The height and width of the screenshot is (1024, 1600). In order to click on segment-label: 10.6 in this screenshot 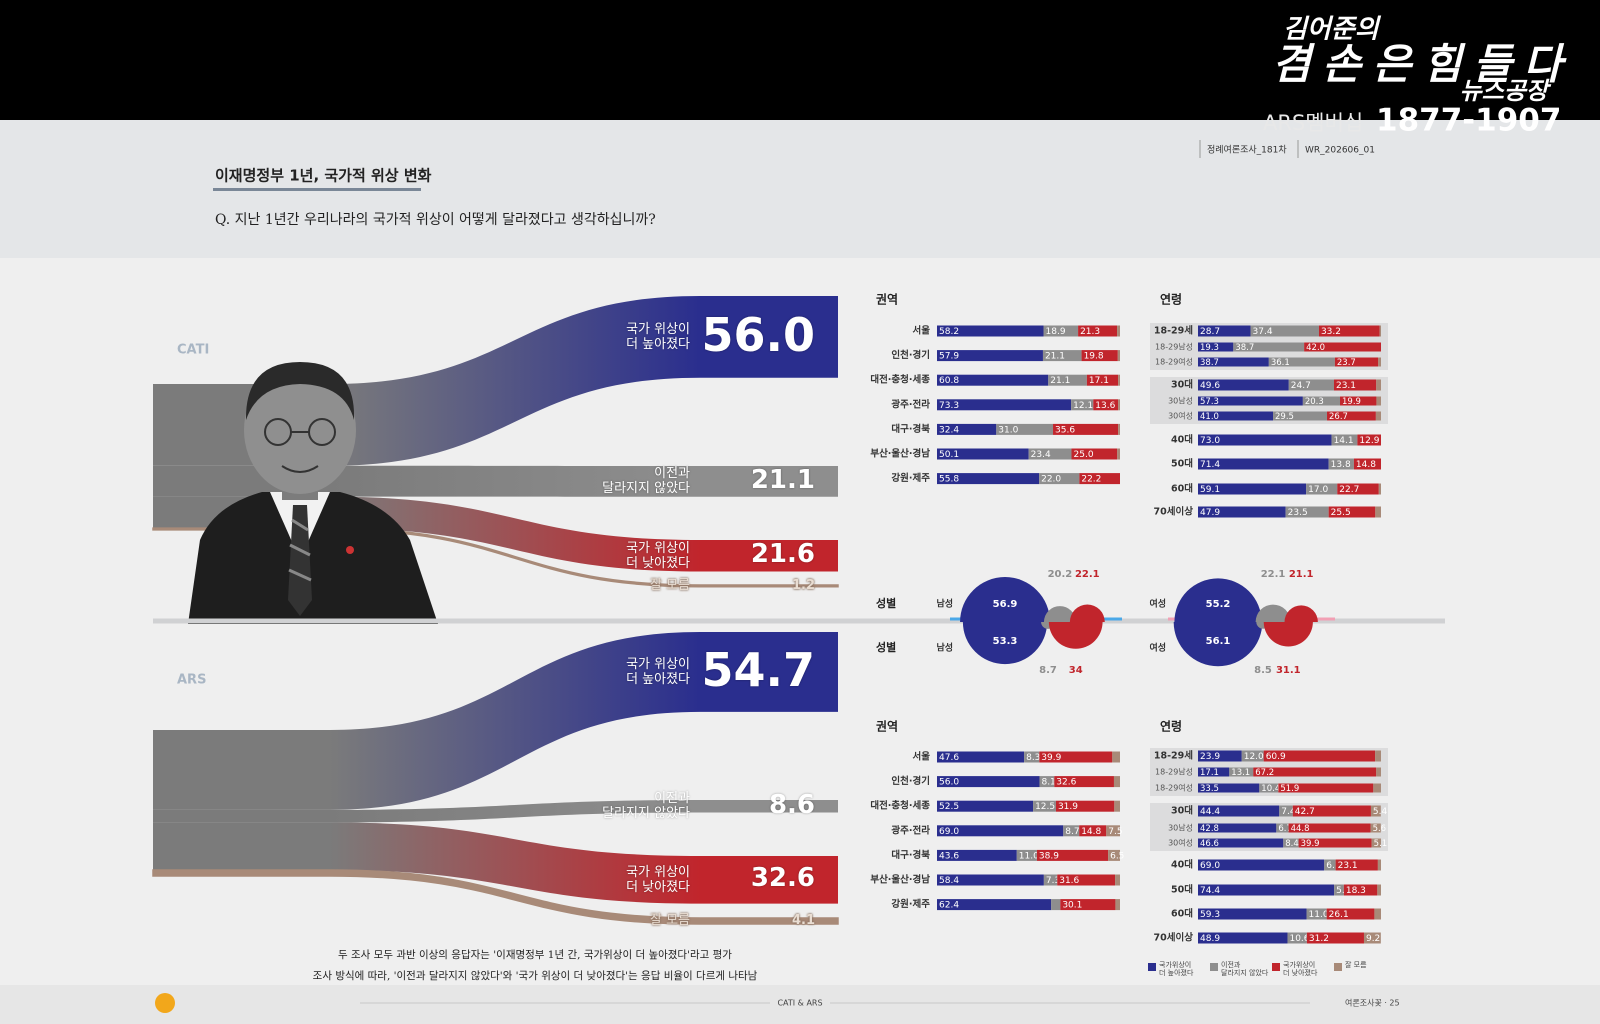, I will do `click(1299, 939)`.